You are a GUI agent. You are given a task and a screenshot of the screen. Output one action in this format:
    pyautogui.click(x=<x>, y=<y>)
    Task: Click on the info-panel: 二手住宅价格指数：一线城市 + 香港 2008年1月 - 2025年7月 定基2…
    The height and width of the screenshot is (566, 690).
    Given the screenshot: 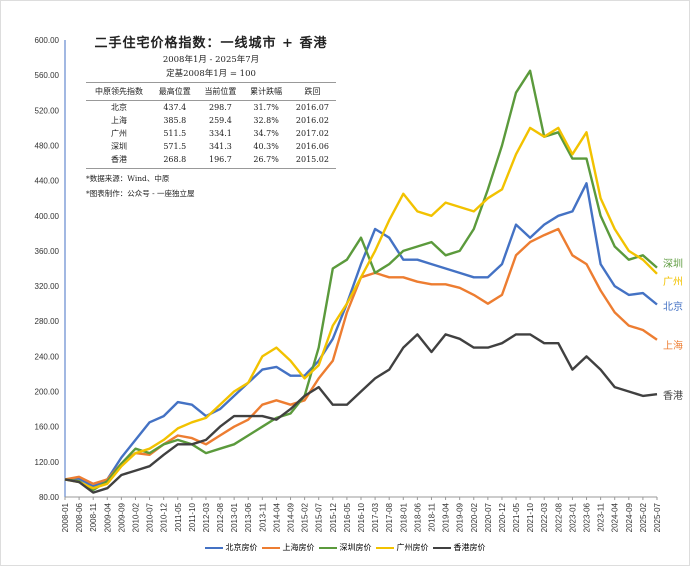 What is the action you would take?
    pyautogui.click(x=211, y=115)
    